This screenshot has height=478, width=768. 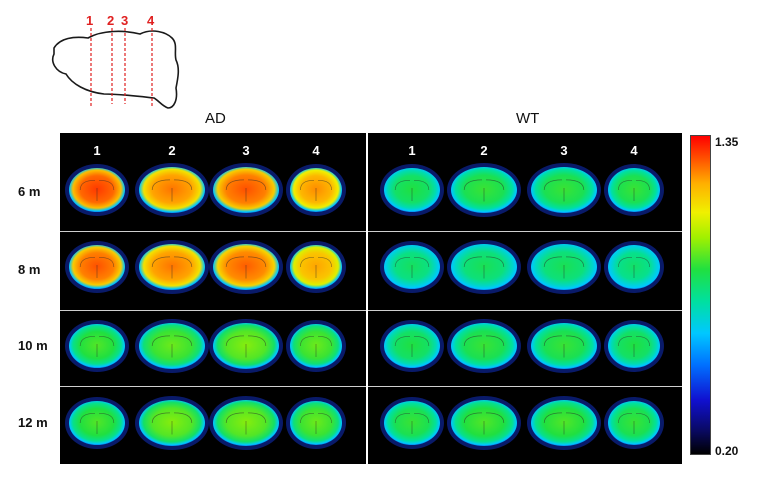 What do you see at coordinates (33, 422) in the screenshot?
I see `row-label-12m: 12 m` at bounding box center [33, 422].